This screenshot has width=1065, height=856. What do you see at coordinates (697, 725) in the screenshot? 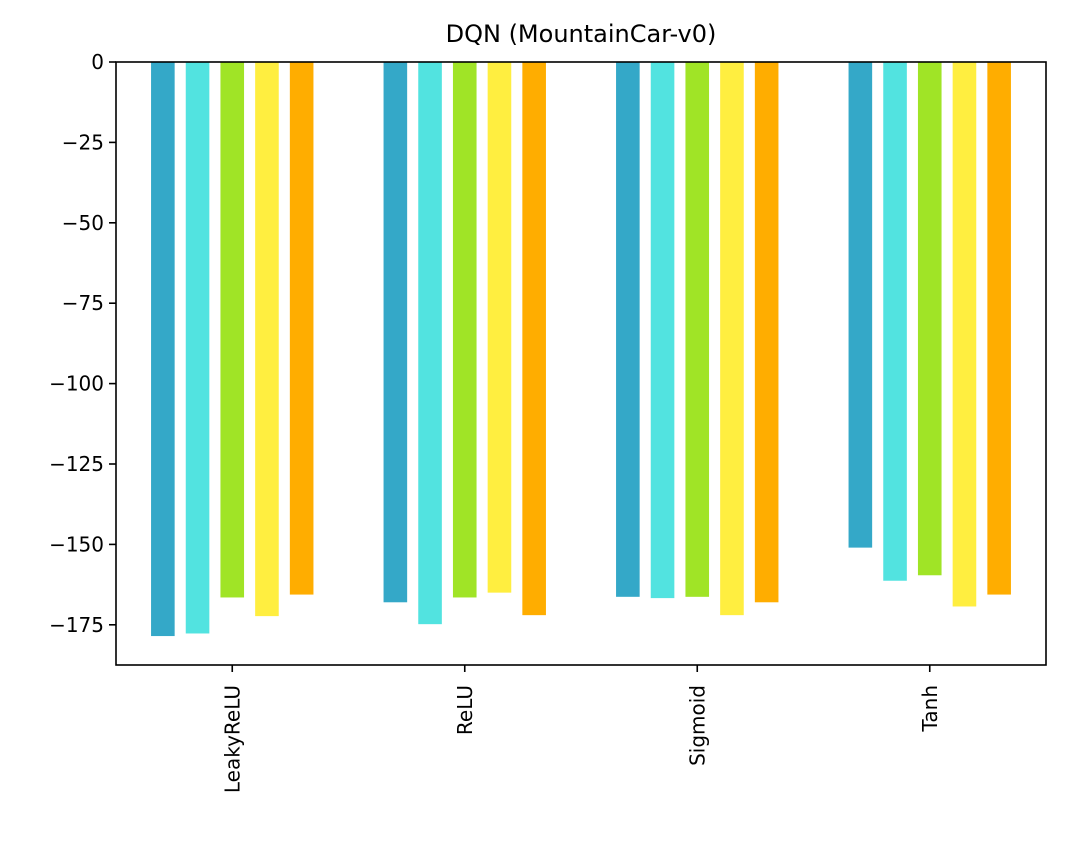
I see `x-tick-label-sigmoid: Sigmoid` at bounding box center [697, 725].